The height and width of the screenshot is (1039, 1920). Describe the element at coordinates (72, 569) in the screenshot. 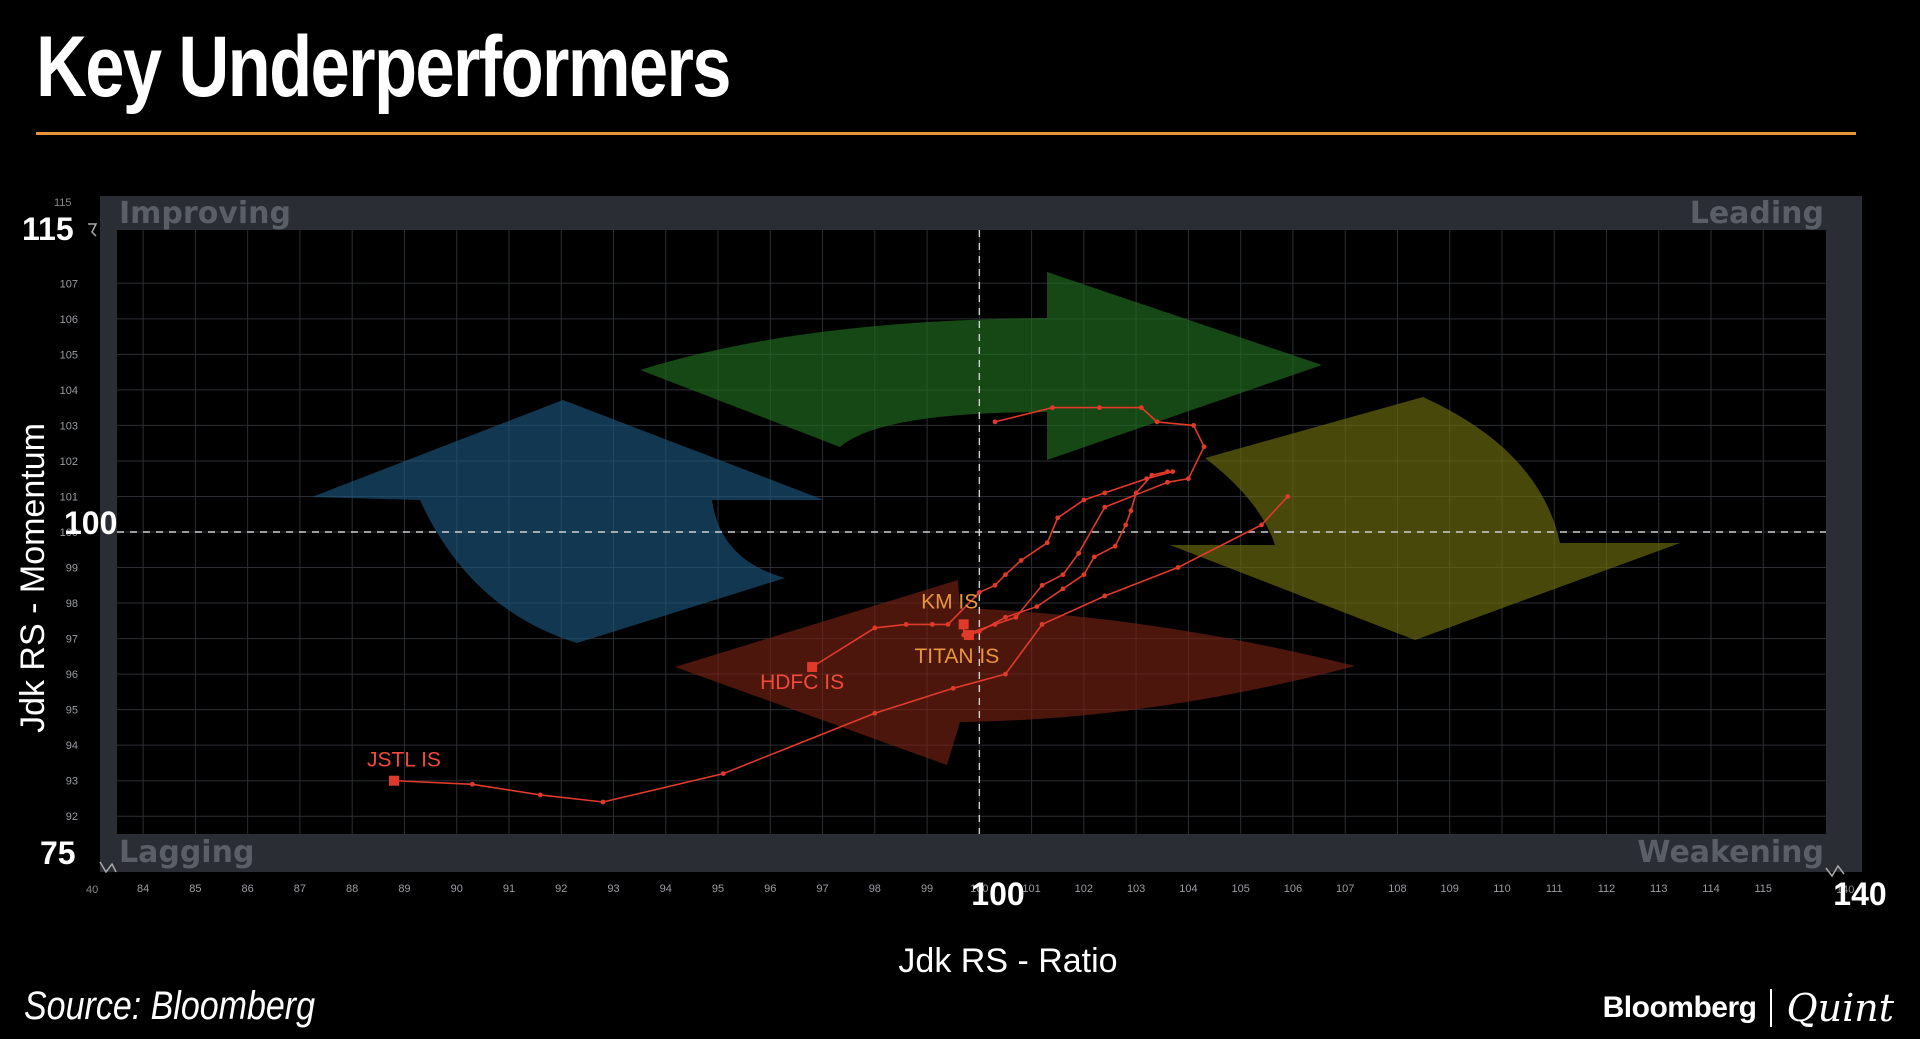

I see `y-tick-label: 99` at that location.